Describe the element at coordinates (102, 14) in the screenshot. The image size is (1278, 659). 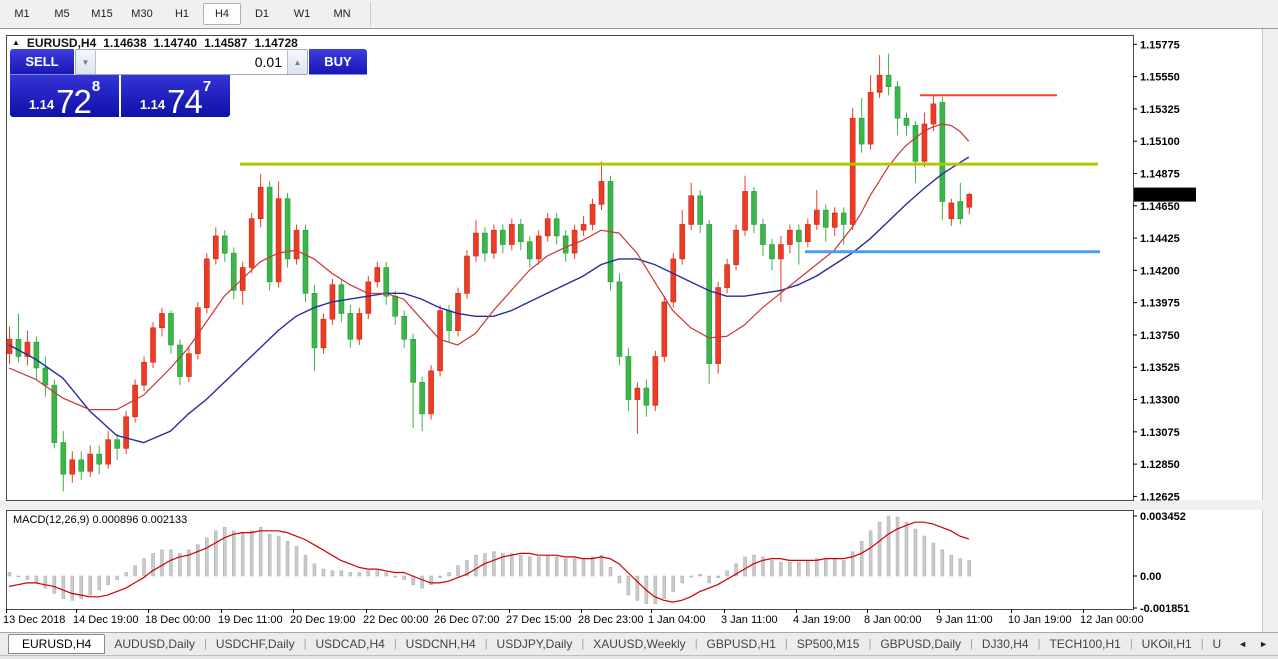
I see `timeframe-button-m15: M15` at that location.